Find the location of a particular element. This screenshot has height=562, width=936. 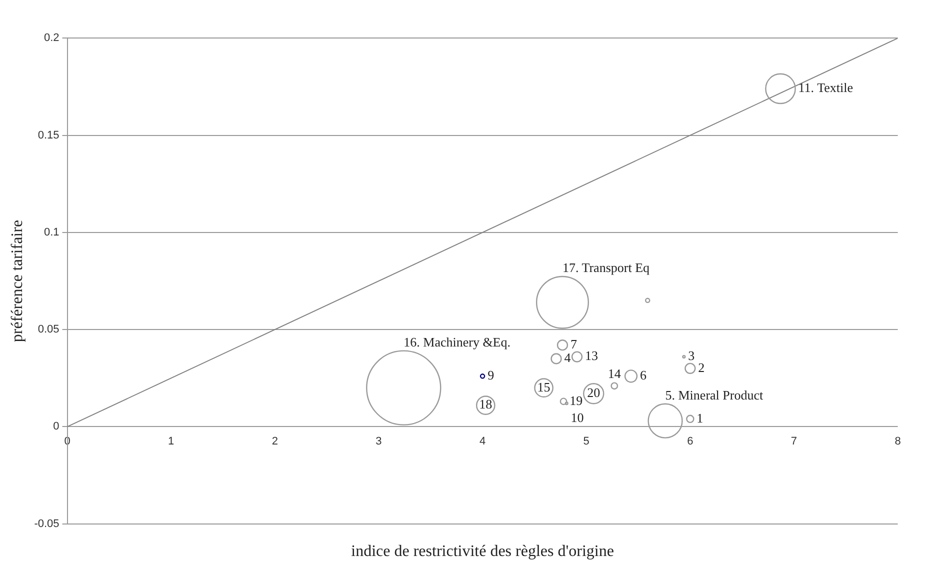

annotation: 18 is located at coordinates (485, 404).